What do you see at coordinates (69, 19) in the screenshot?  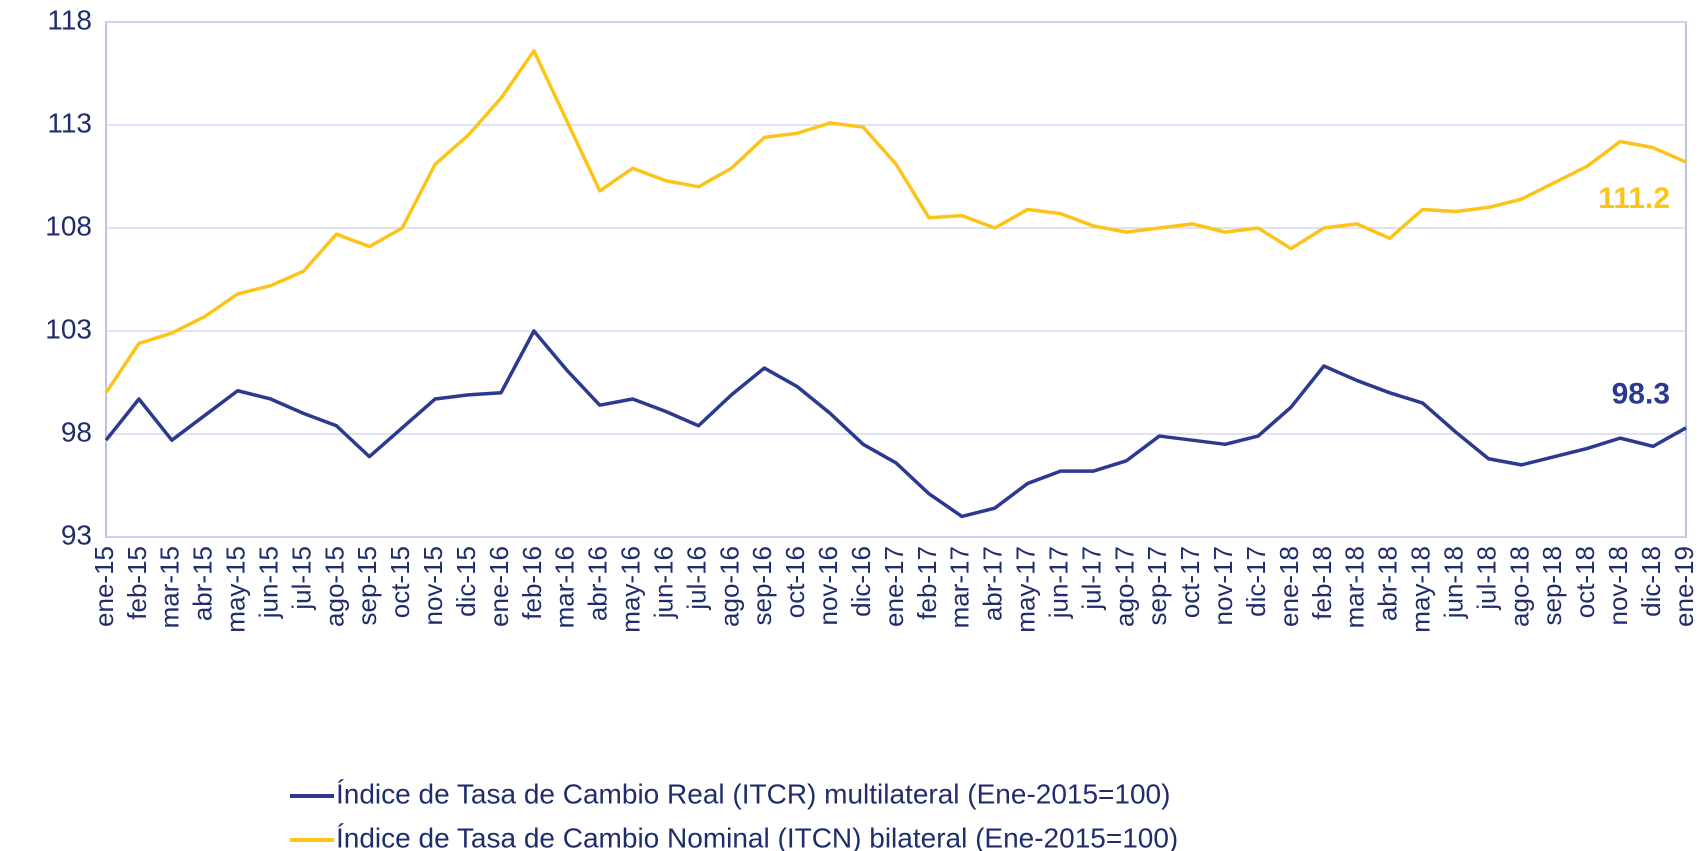 I see `y-tick-label: 118` at bounding box center [69, 19].